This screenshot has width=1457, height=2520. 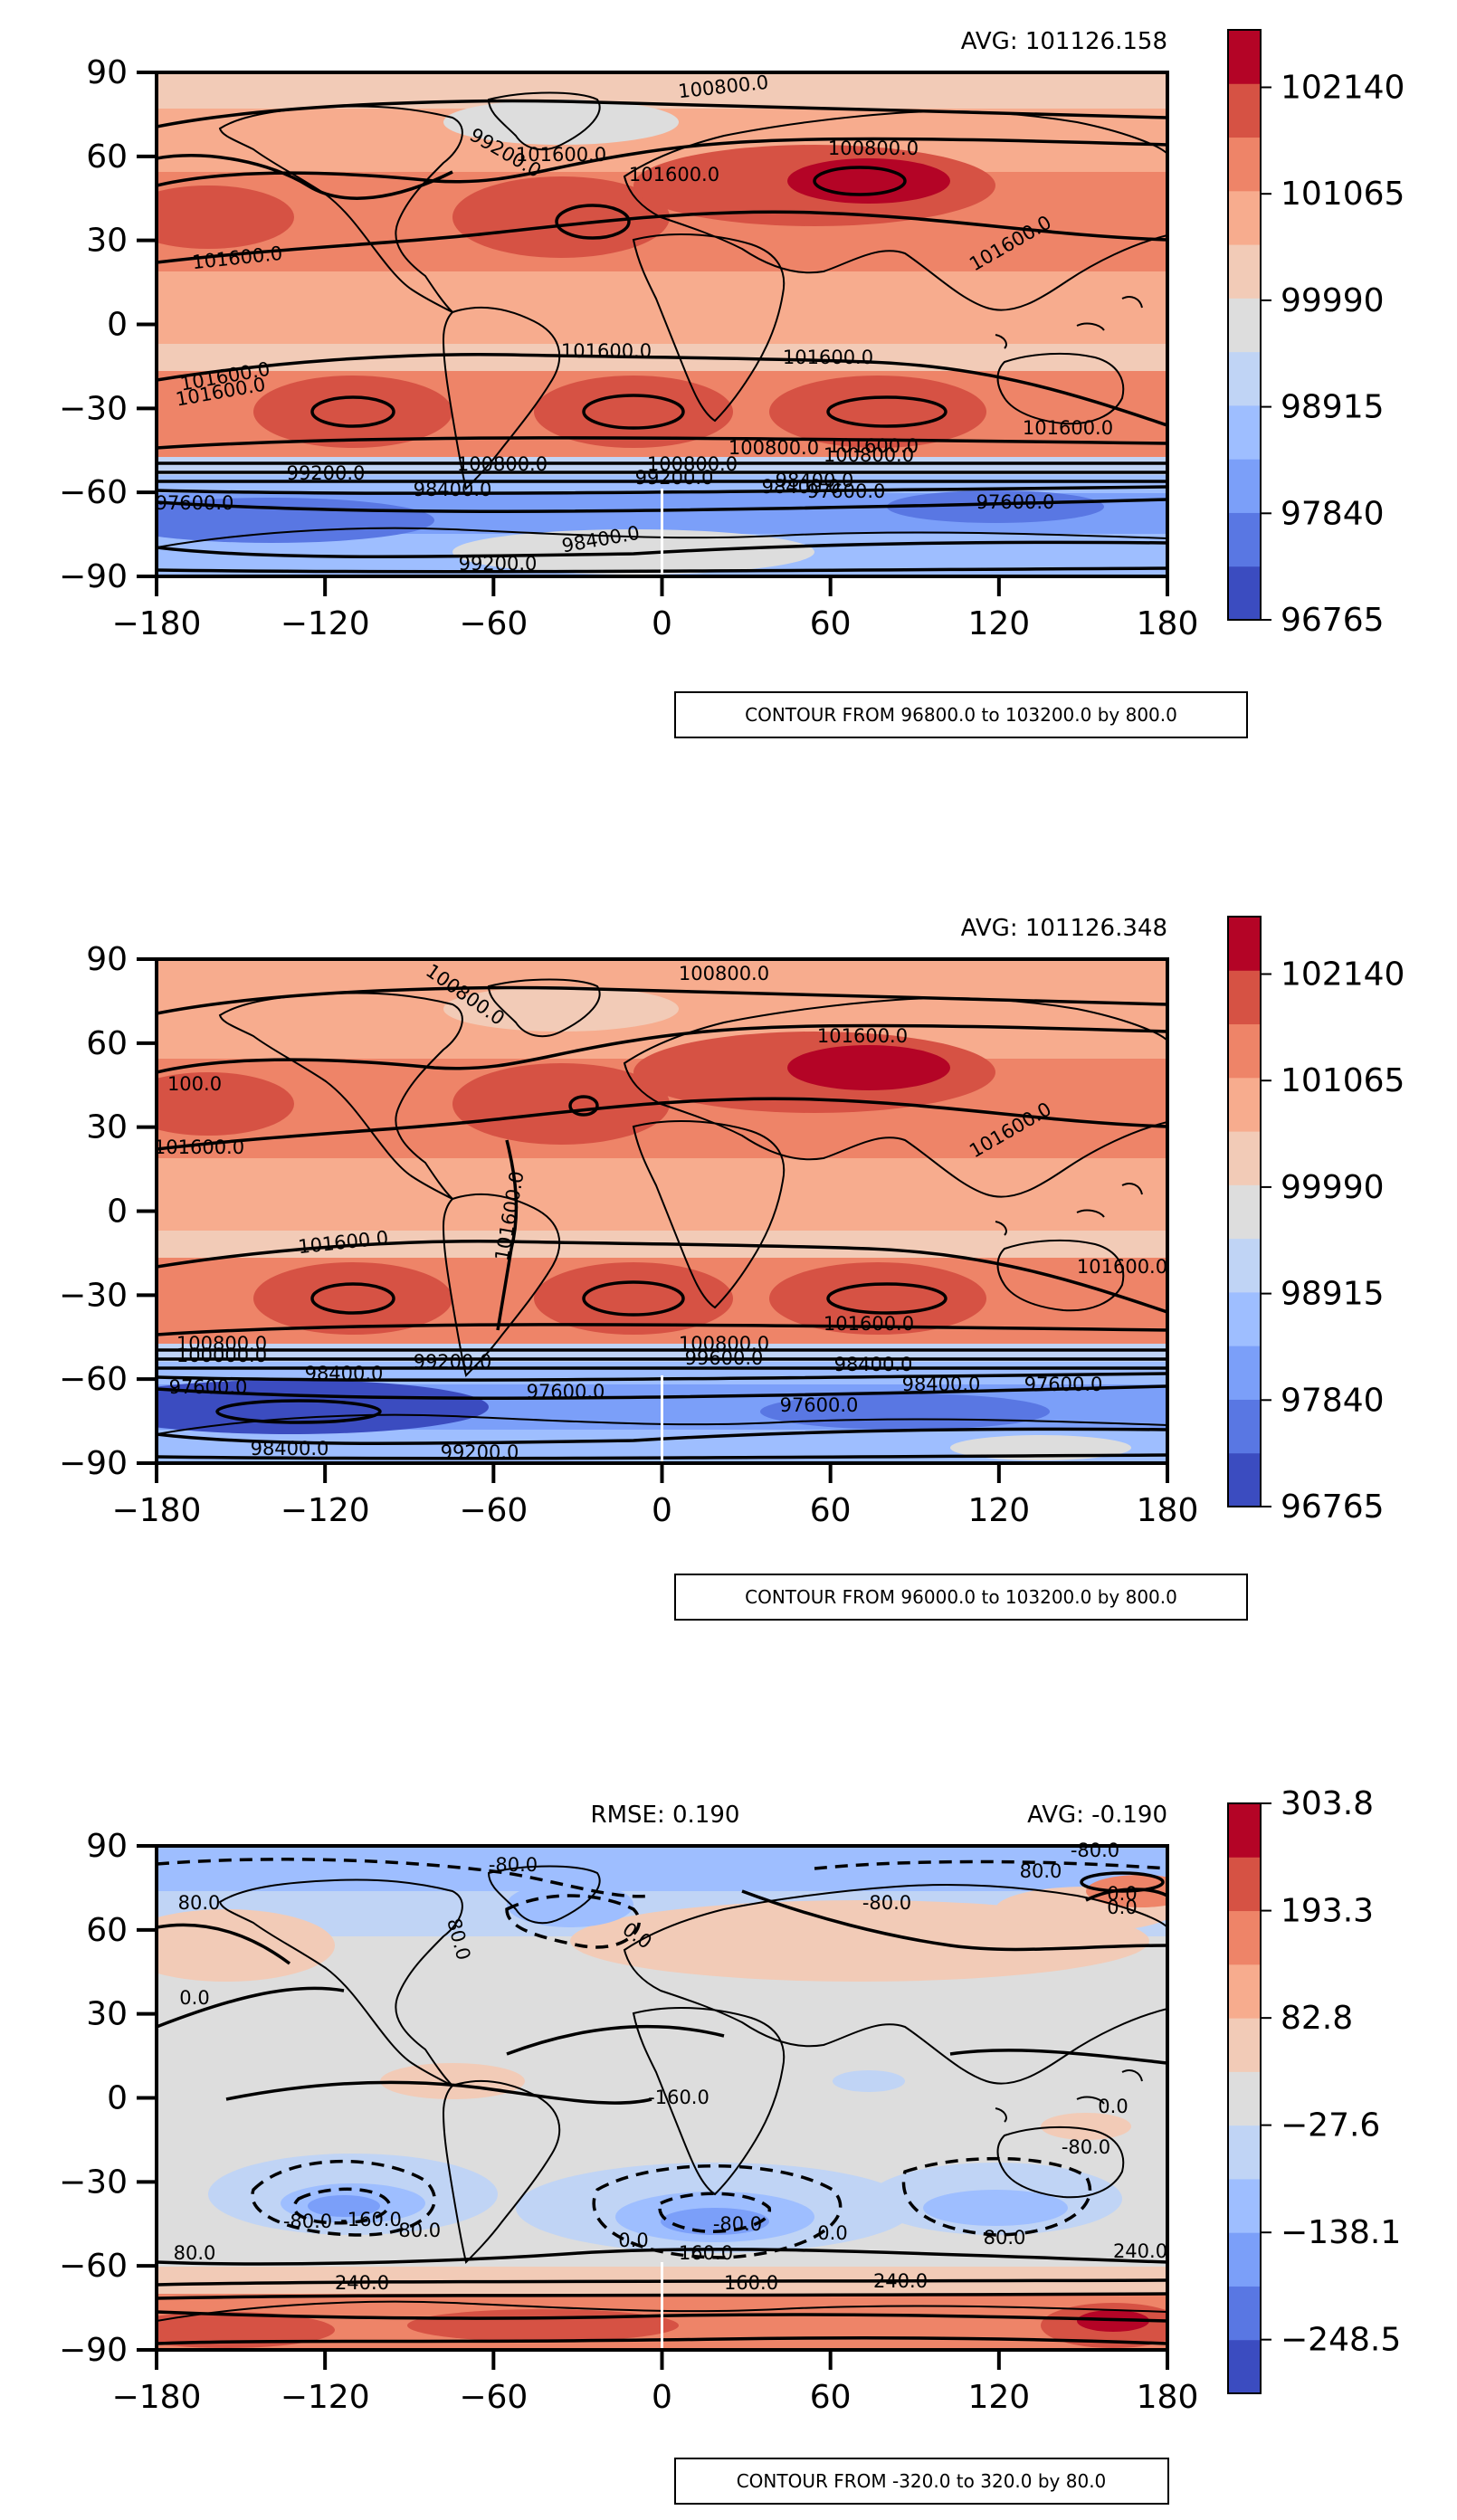 What do you see at coordinates (325, 1510) in the screenshot?
I see `x-tick-label: −120` at bounding box center [325, 1510].